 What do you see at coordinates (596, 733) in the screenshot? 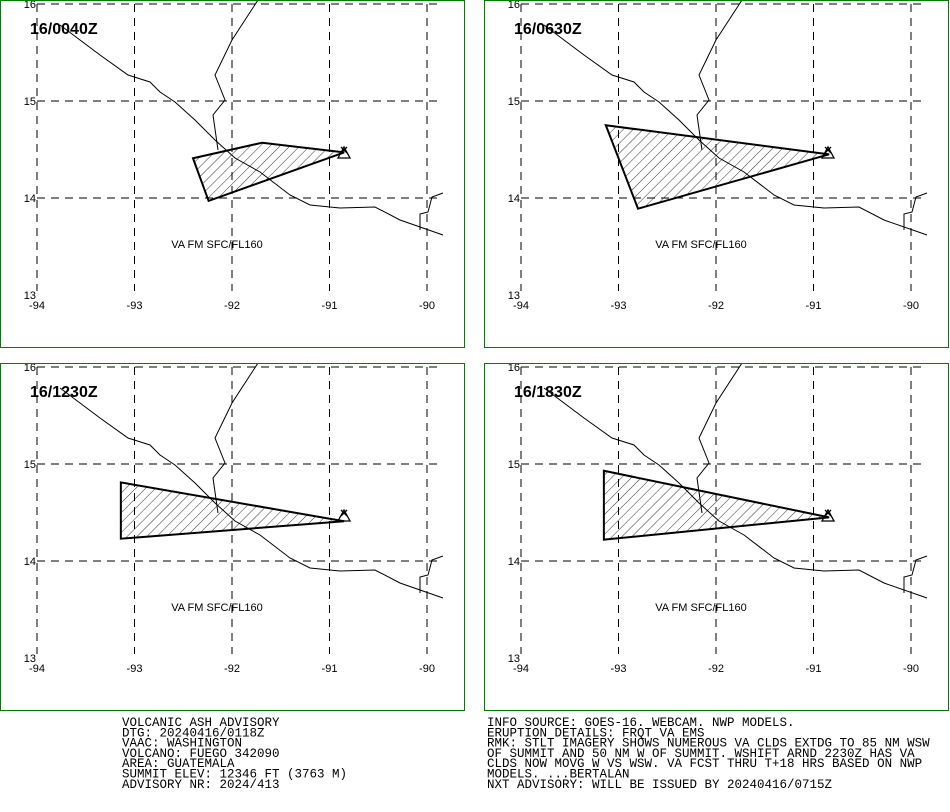
I see `advisory-line: ERUPTION DETAILS: FRQT VA EMS` at bounding box center [596, 733].